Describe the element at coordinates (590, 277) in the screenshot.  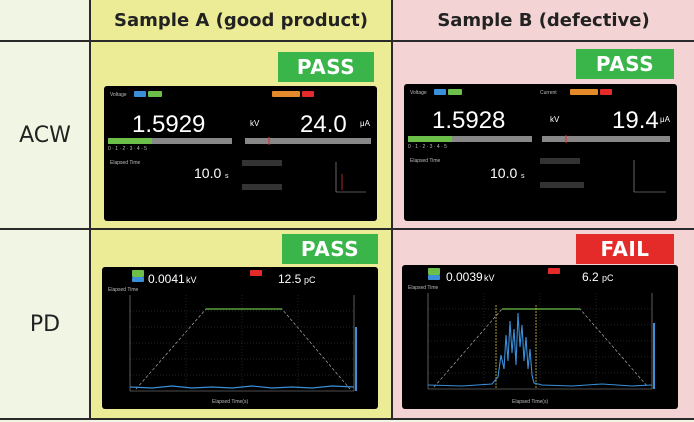
I see `pd-charge-value: 6.2` at that location.